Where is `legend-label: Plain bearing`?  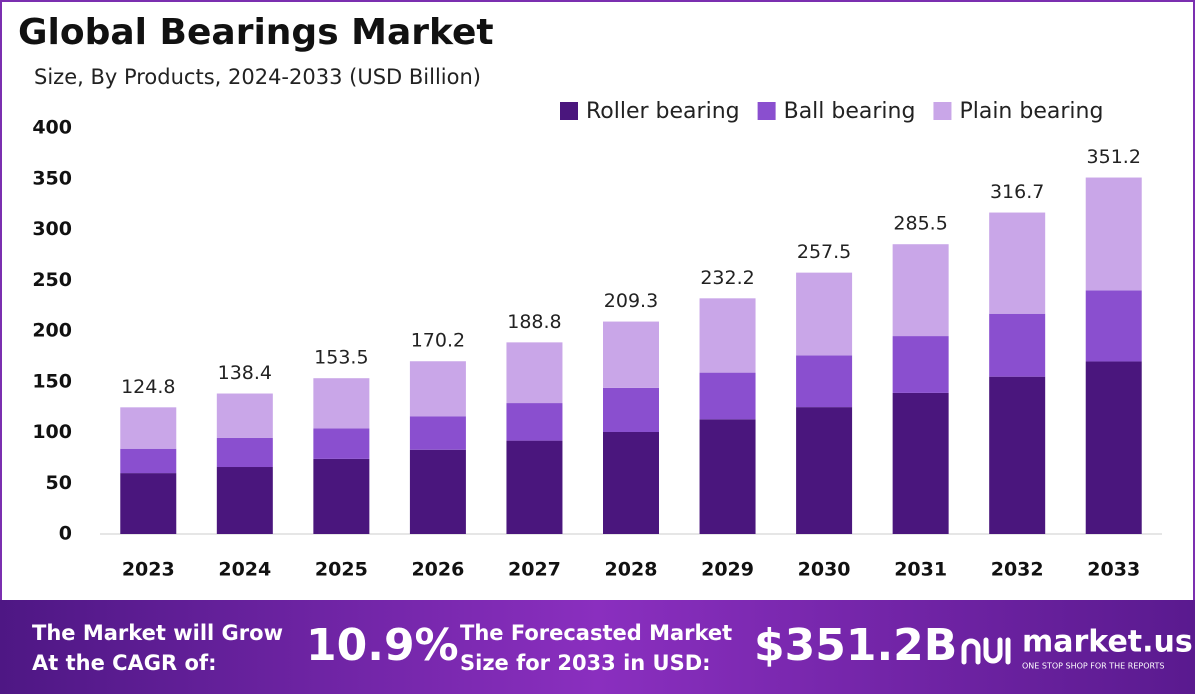 legend-label: Plain bearing is located at coordinates (1031, 111).